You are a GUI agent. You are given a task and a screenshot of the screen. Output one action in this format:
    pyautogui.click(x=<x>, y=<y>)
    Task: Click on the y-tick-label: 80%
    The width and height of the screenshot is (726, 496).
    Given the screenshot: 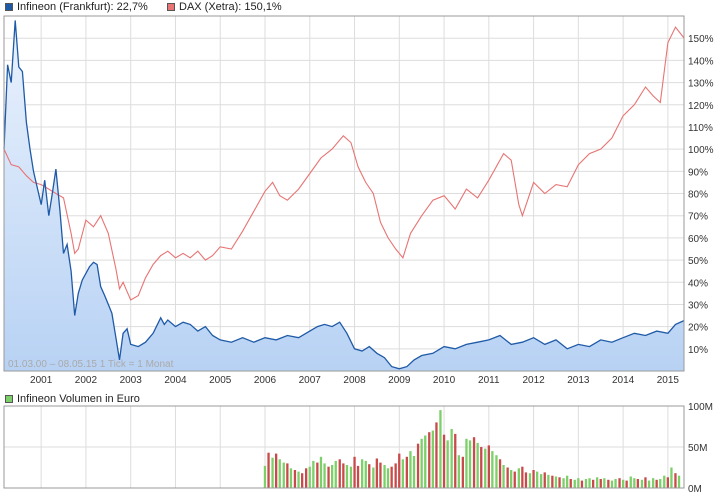 What is the action you would take?
    pyautogui.click(x=698, y=195)
    